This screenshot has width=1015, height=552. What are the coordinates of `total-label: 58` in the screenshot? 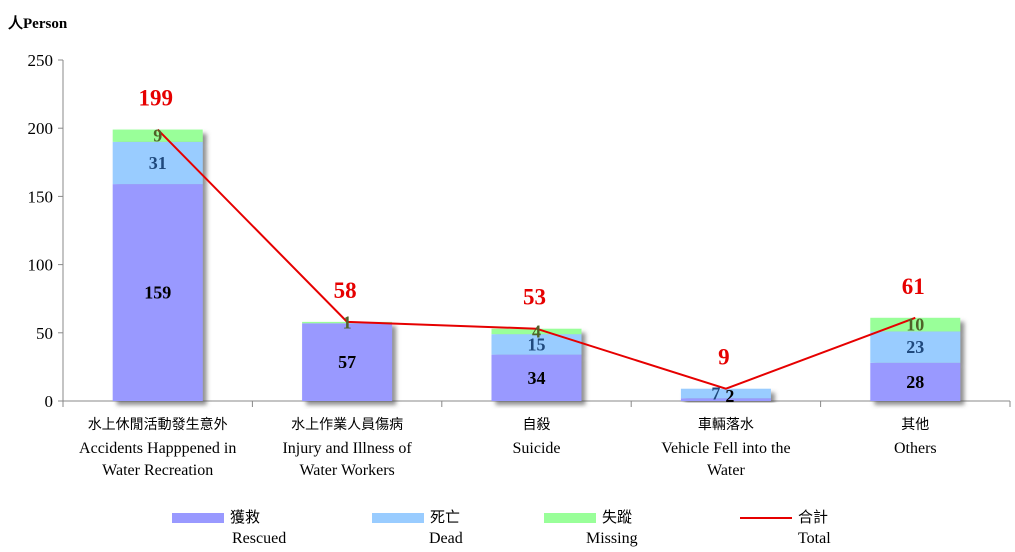 It's located at (345, 290).